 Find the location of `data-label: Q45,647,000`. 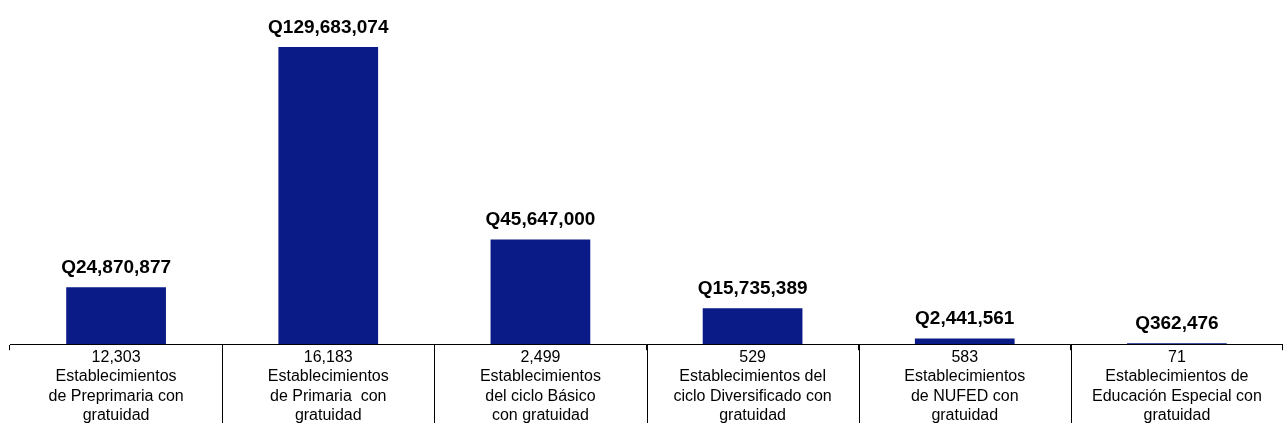

data-label: Q45,647,000 is located at coordinates (540, 219).